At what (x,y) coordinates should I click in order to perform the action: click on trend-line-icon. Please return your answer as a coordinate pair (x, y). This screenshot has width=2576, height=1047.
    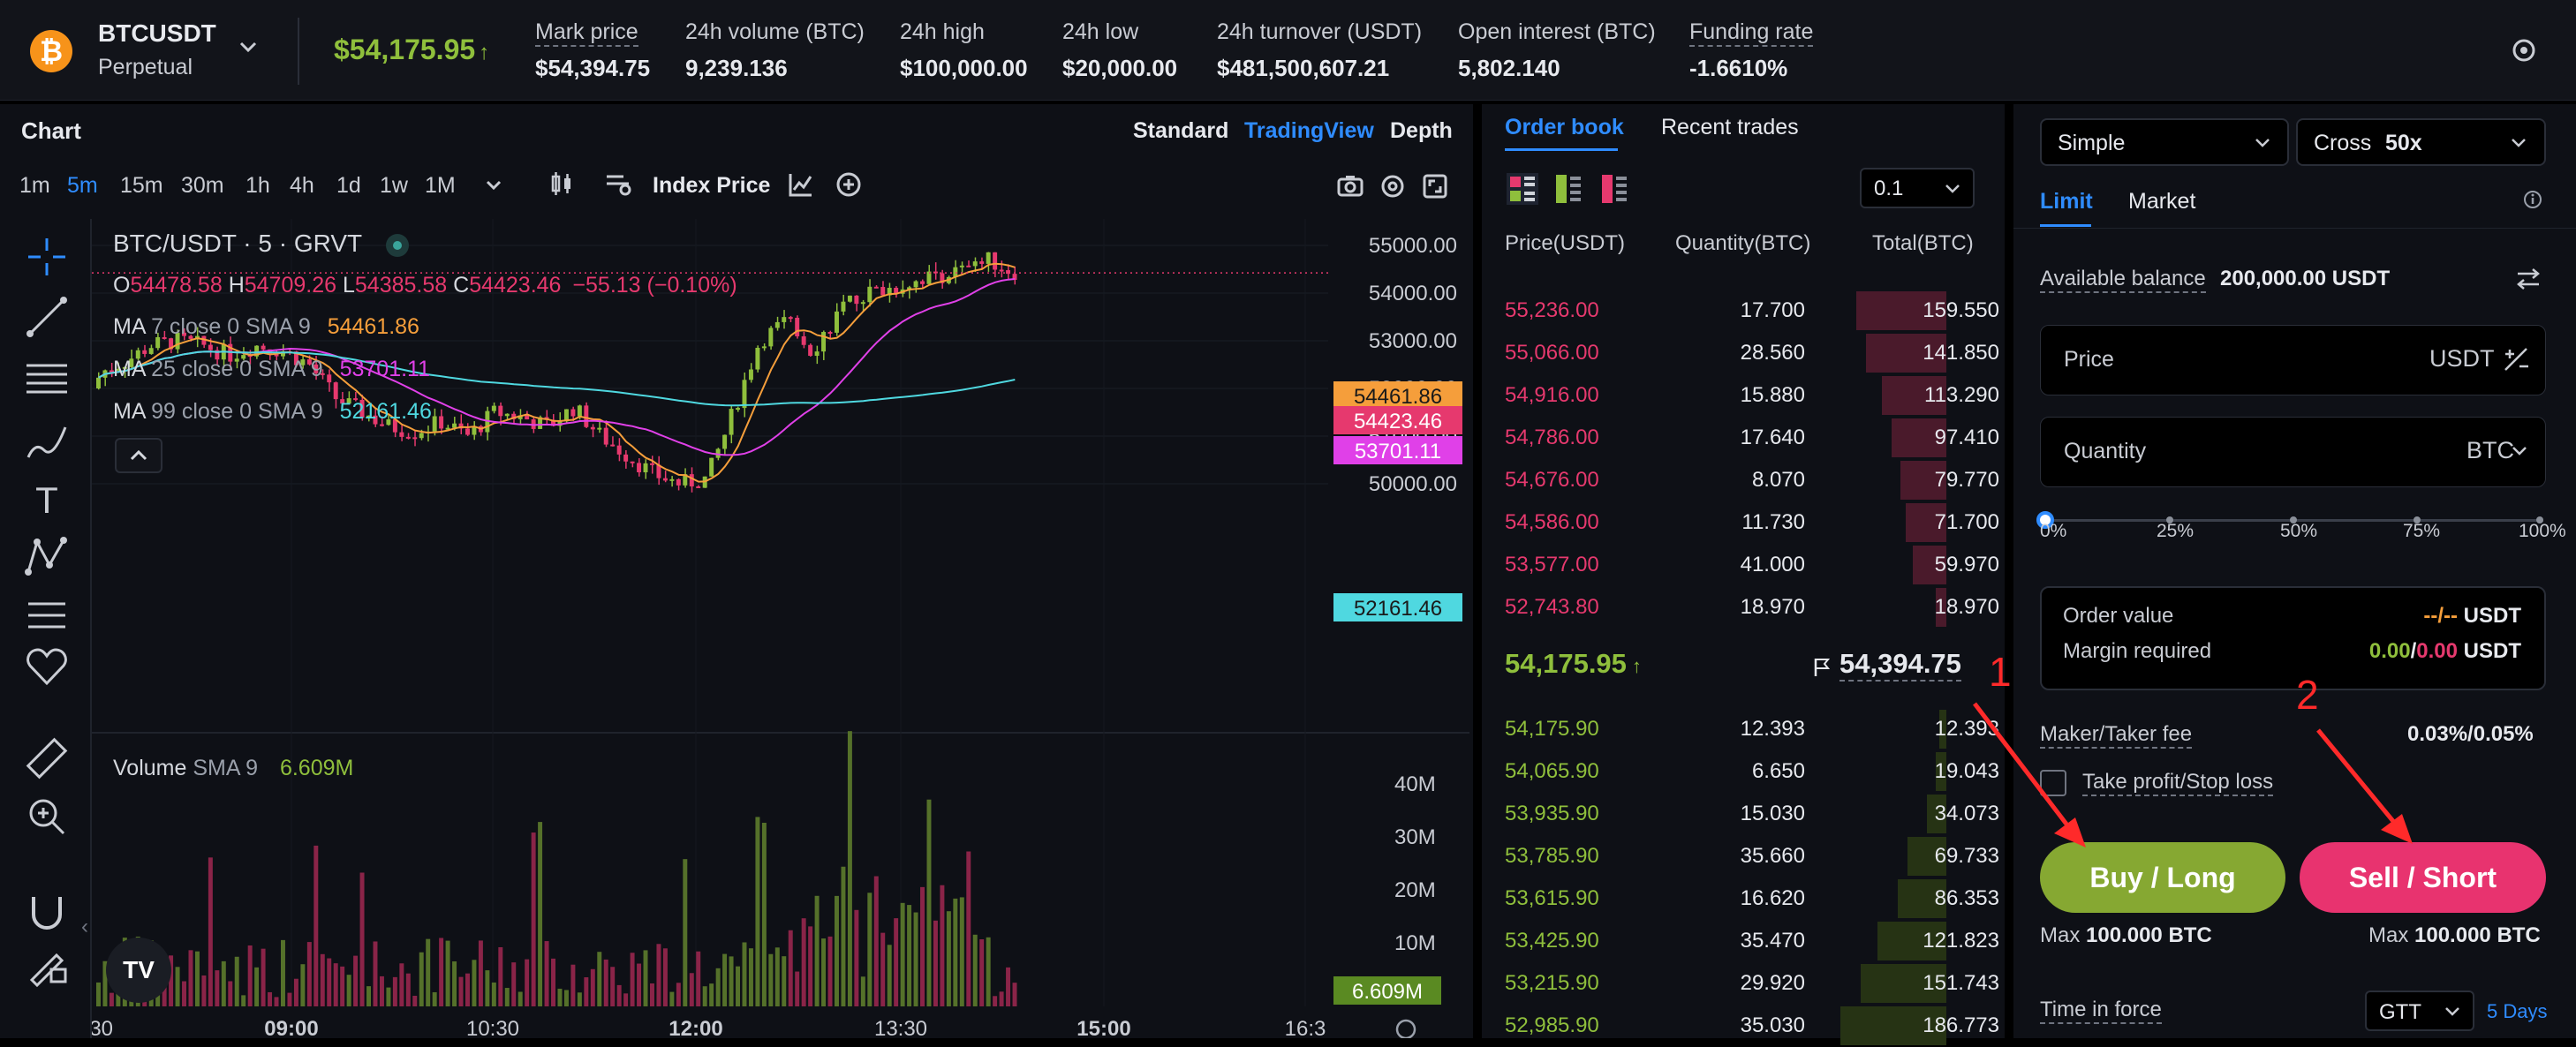
    Looking at the image, I should click on (47, 317).